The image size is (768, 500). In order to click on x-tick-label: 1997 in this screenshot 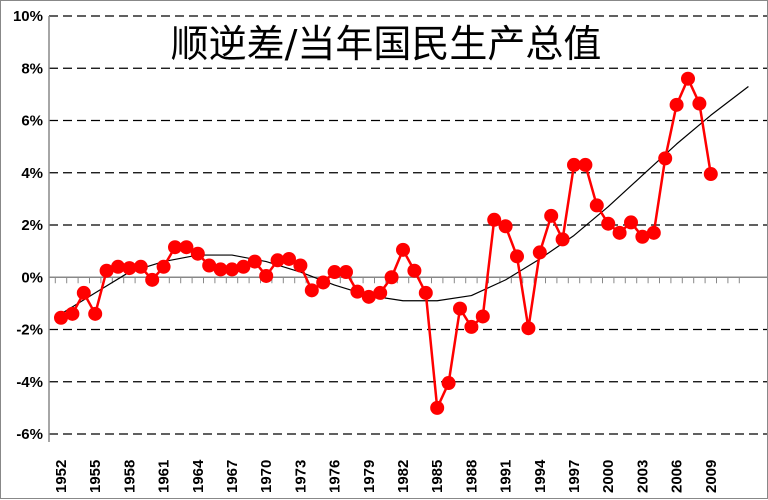, I will do `click(574, 476)`.